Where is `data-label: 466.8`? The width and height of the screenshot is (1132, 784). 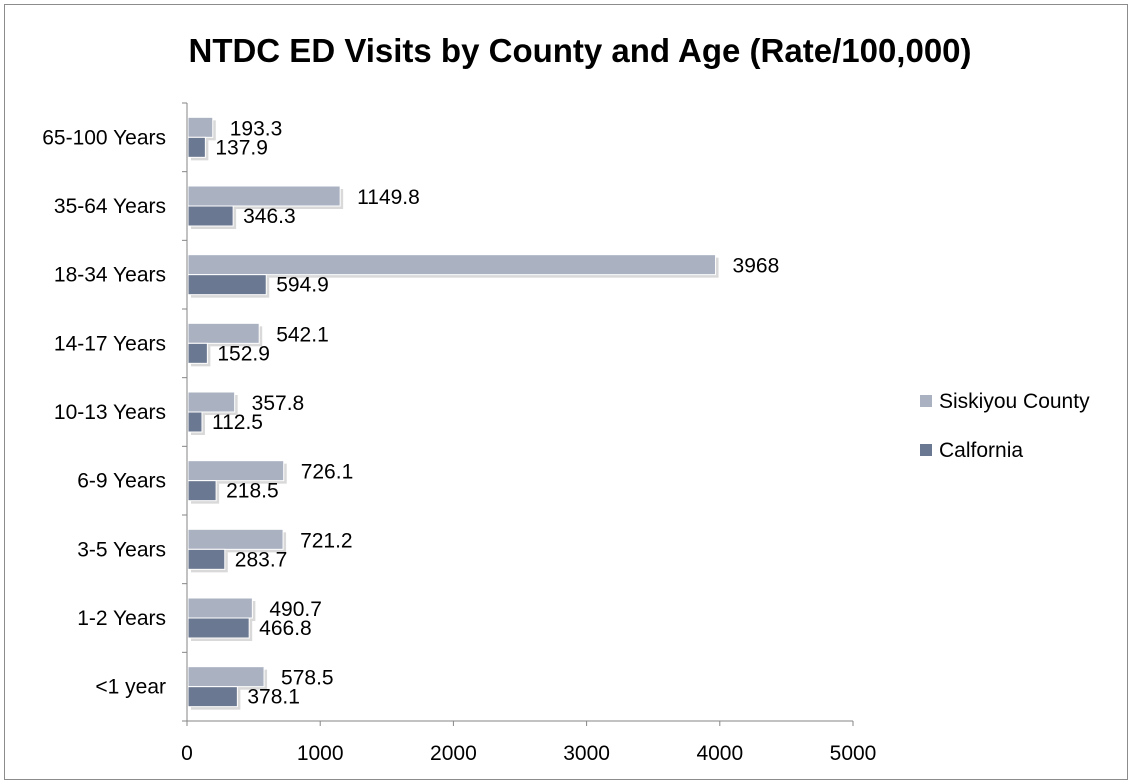 data-label: 466.8 is located at coordinates (285, 628).